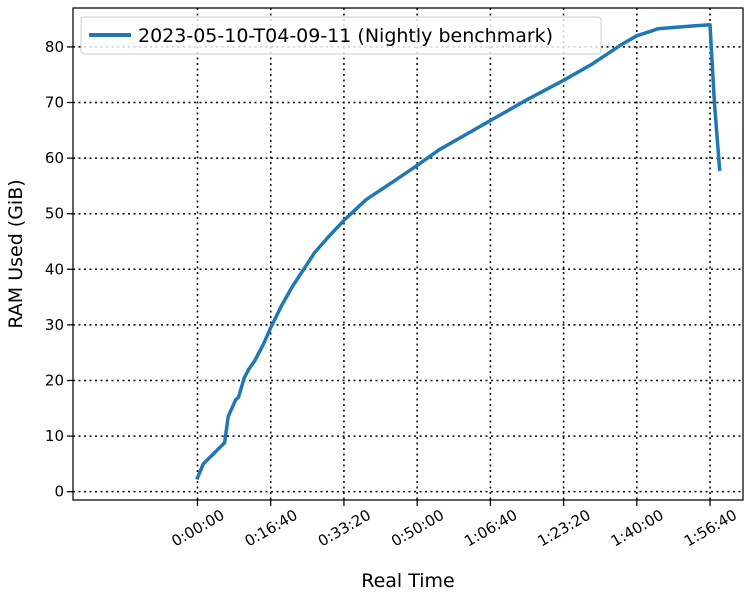  Describe the element at coordinates (54, 325) in the screenshot. I see `y-tick-label: 30` at that location.